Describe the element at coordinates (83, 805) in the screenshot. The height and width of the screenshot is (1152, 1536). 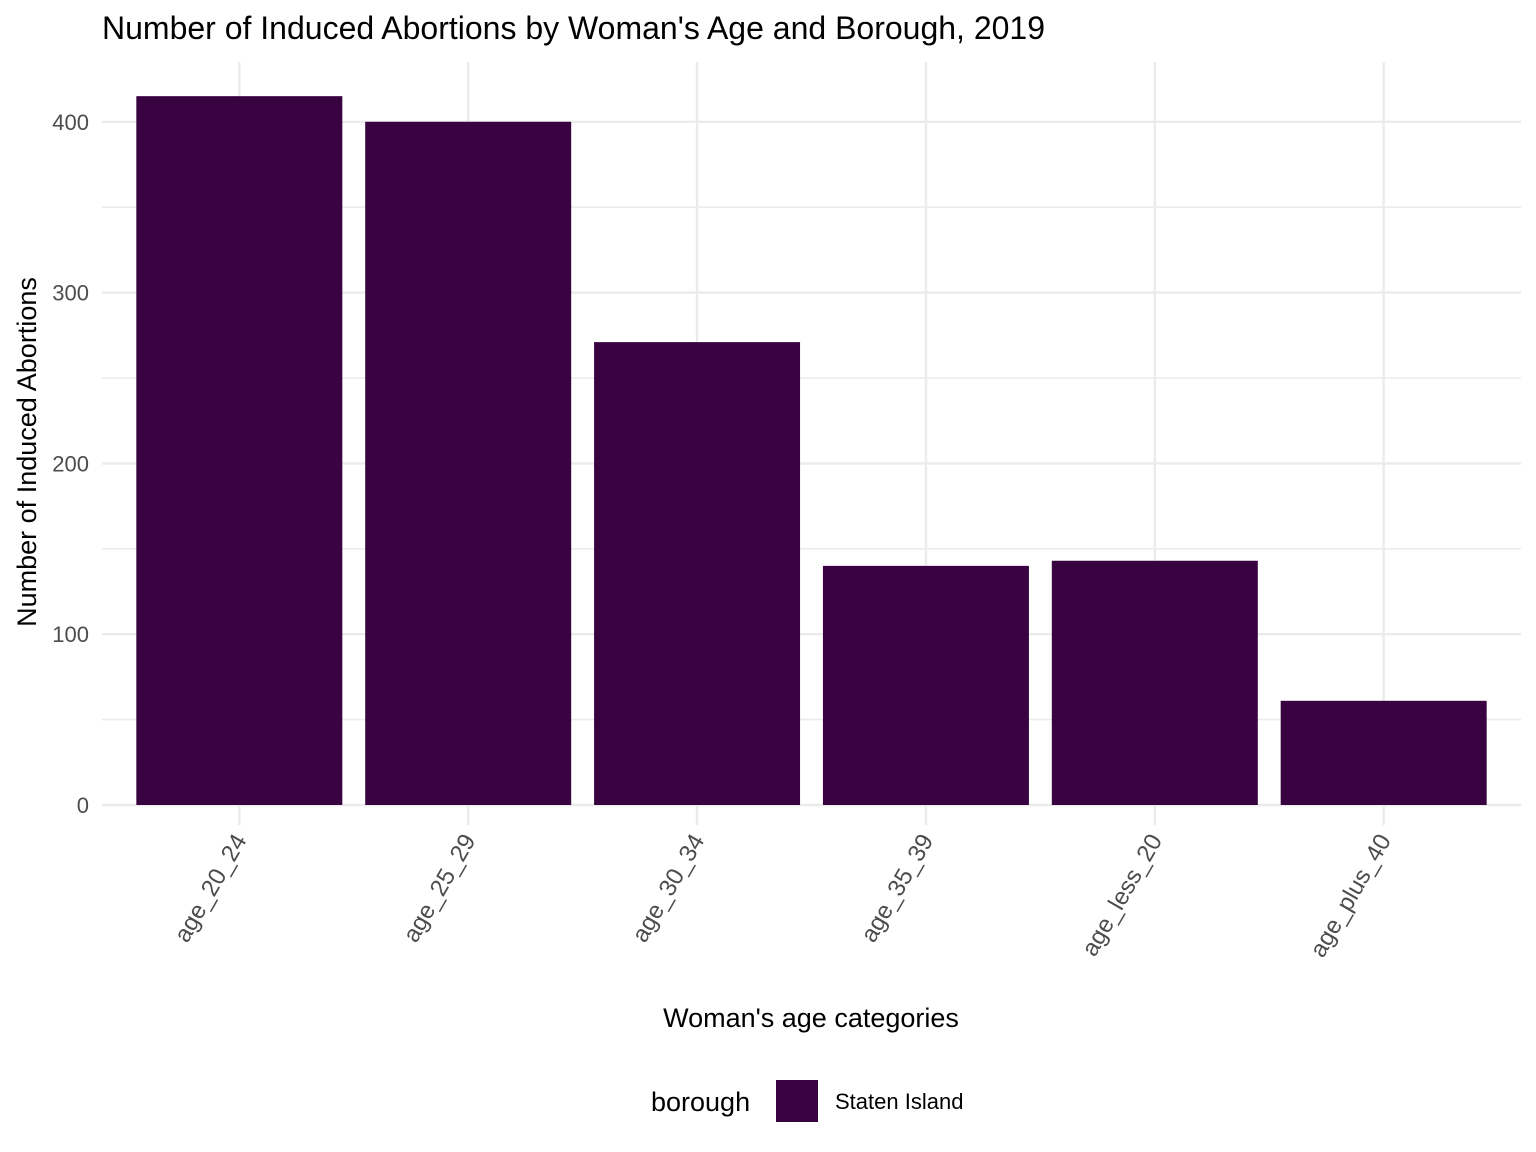
I see `y-tick-label: 0` at that location.